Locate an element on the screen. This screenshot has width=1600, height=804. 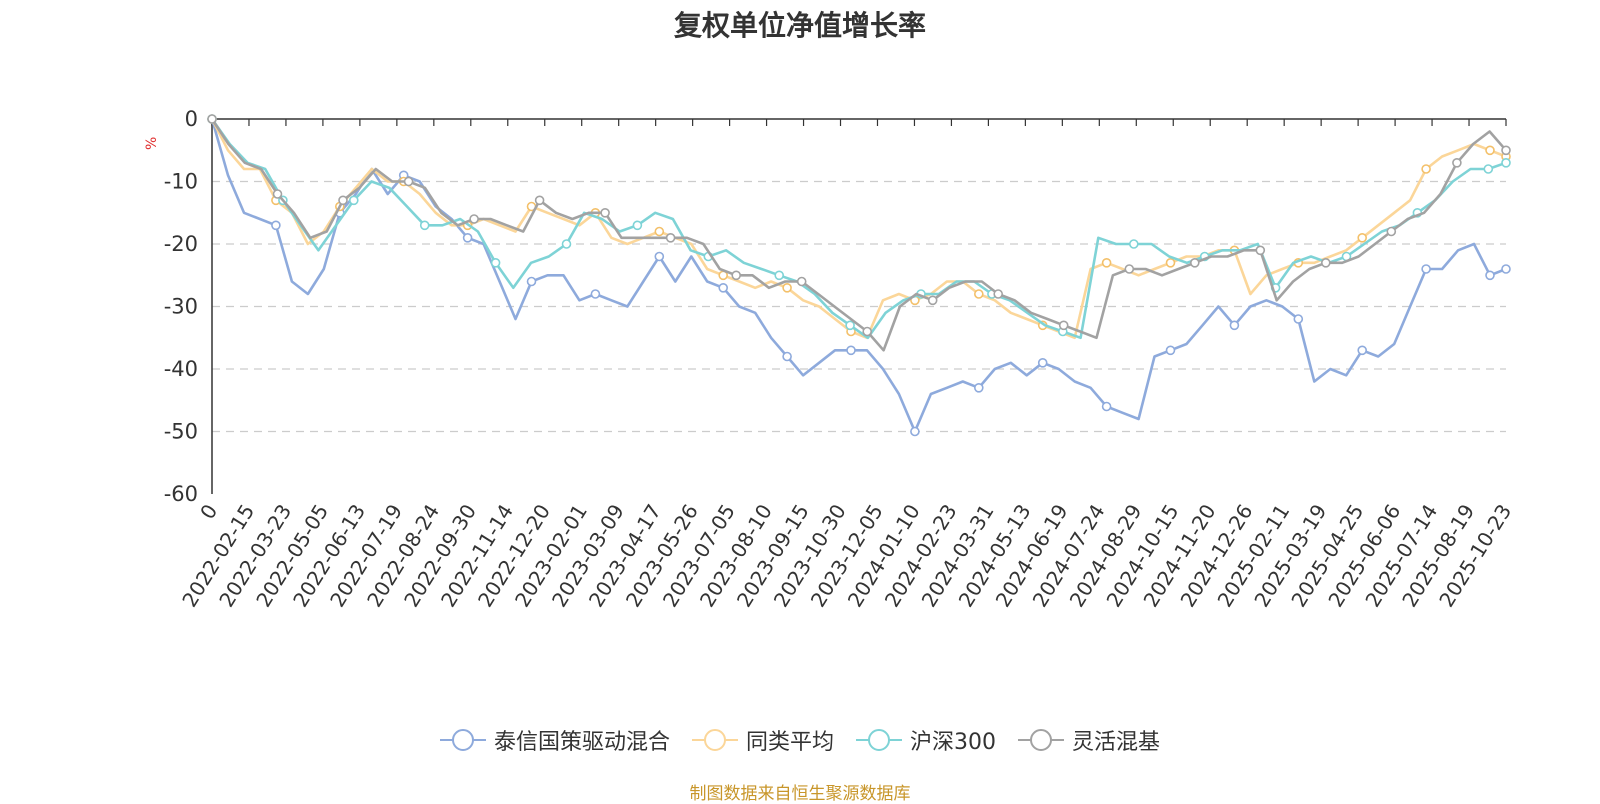
legend-item-fund: 泰信国策驱动混合 is located at coordinates (554, 740).